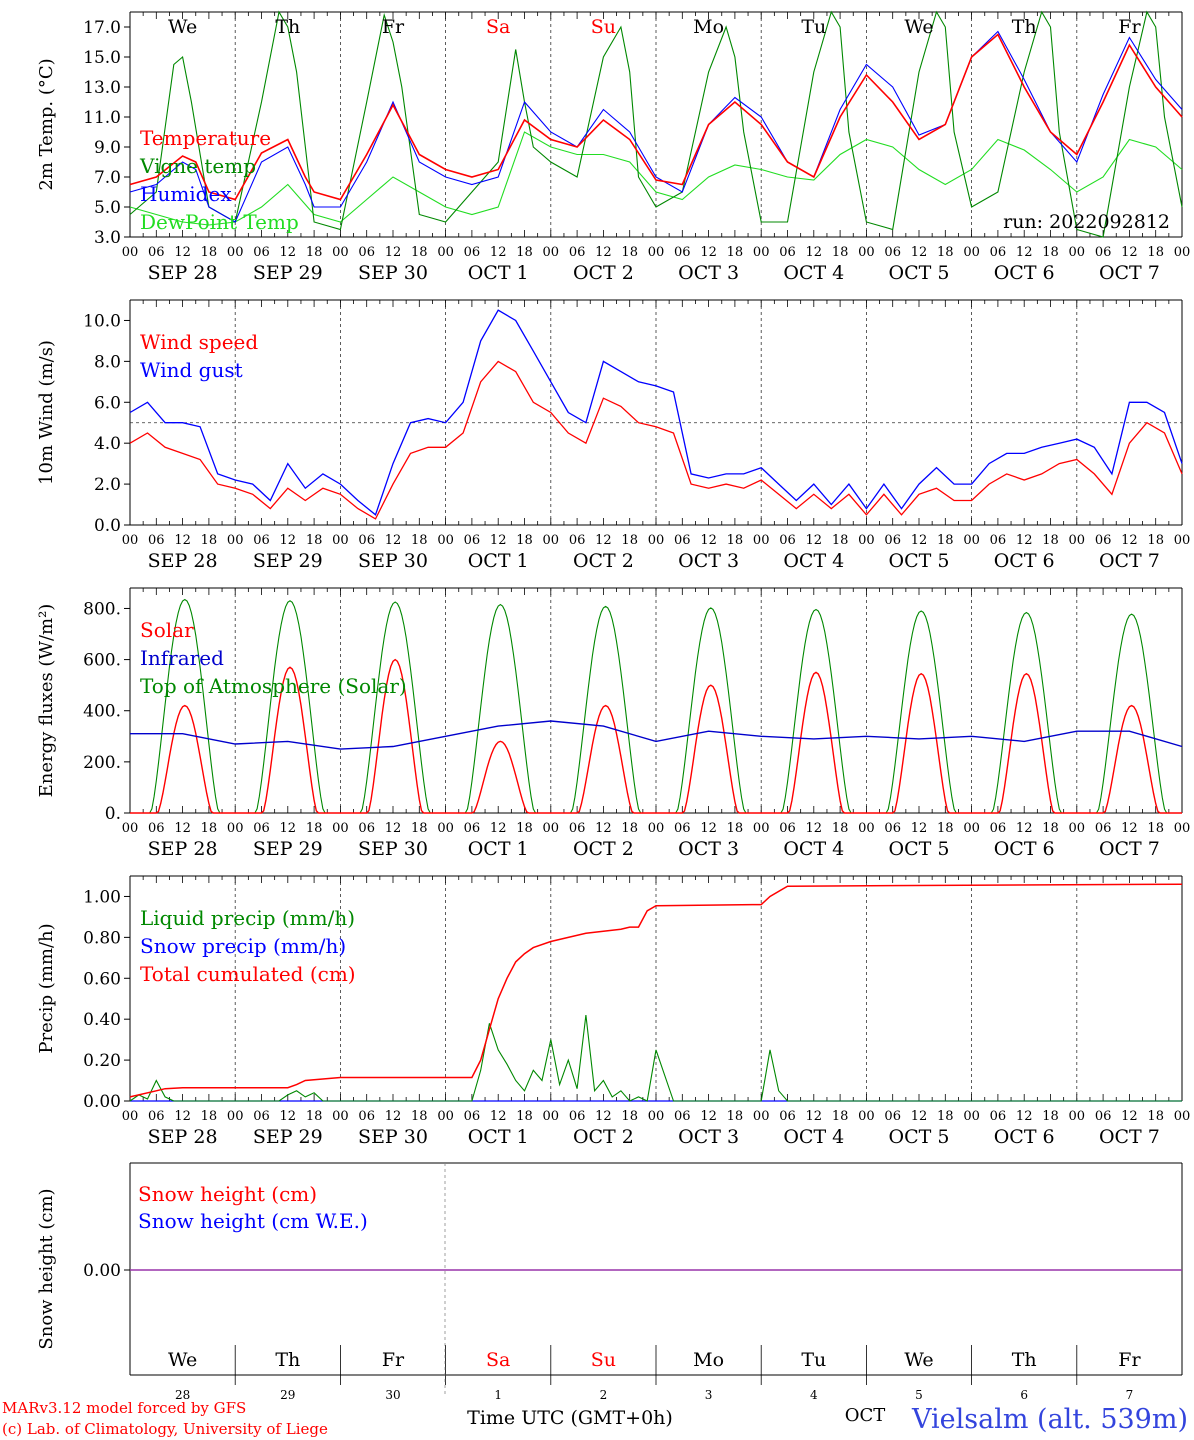  What do you see at coordinates (919, 273) in the screenshot?
I see `temp-date-label: OCT 5` at bounding box center [919, 273].